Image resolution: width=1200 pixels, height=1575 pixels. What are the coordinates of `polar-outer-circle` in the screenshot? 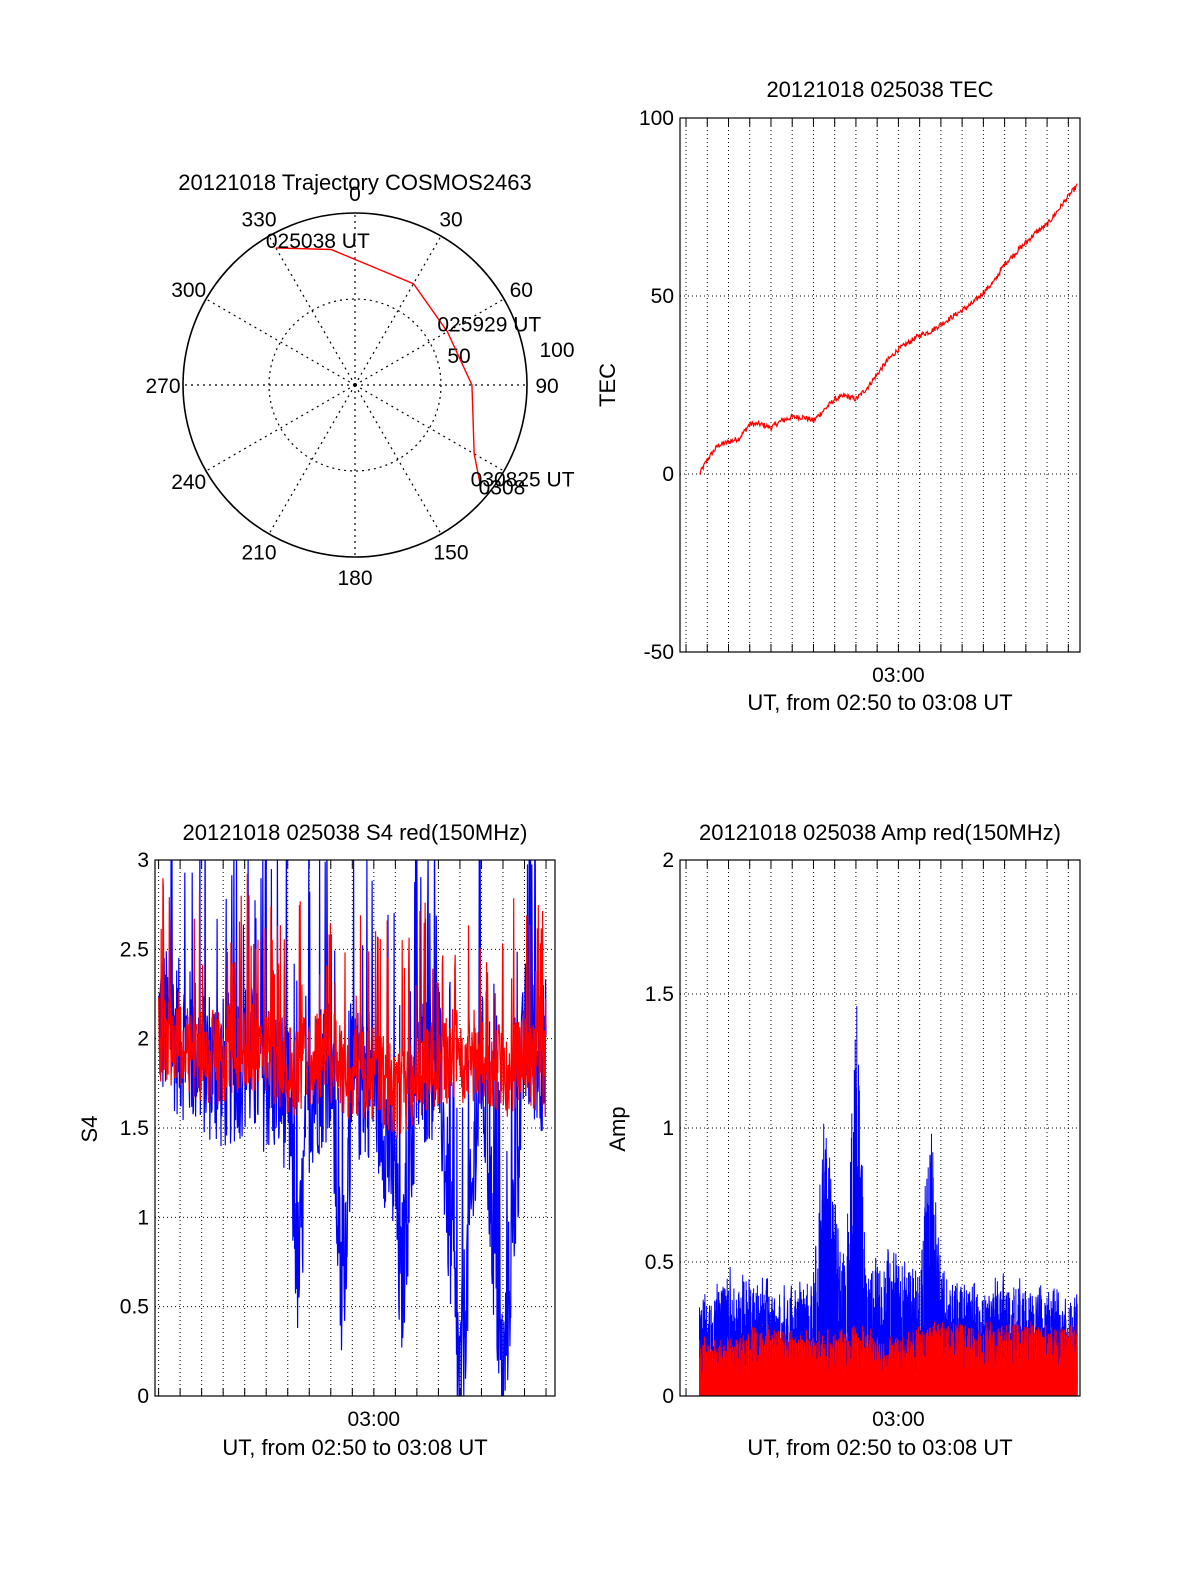 It's located at (355, 385).